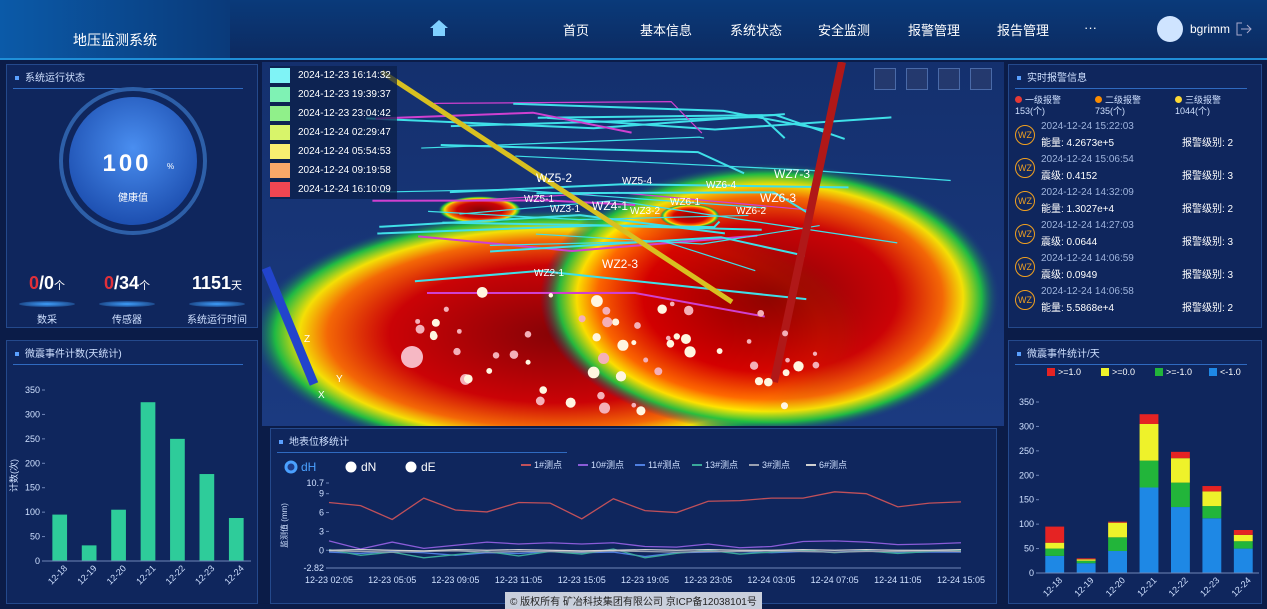  What do you see at coordinates (1087, 159) in the screenshot?
I see `alarm-time: 2024-12-24 15:06:54` at bounding box center [1087, 159].